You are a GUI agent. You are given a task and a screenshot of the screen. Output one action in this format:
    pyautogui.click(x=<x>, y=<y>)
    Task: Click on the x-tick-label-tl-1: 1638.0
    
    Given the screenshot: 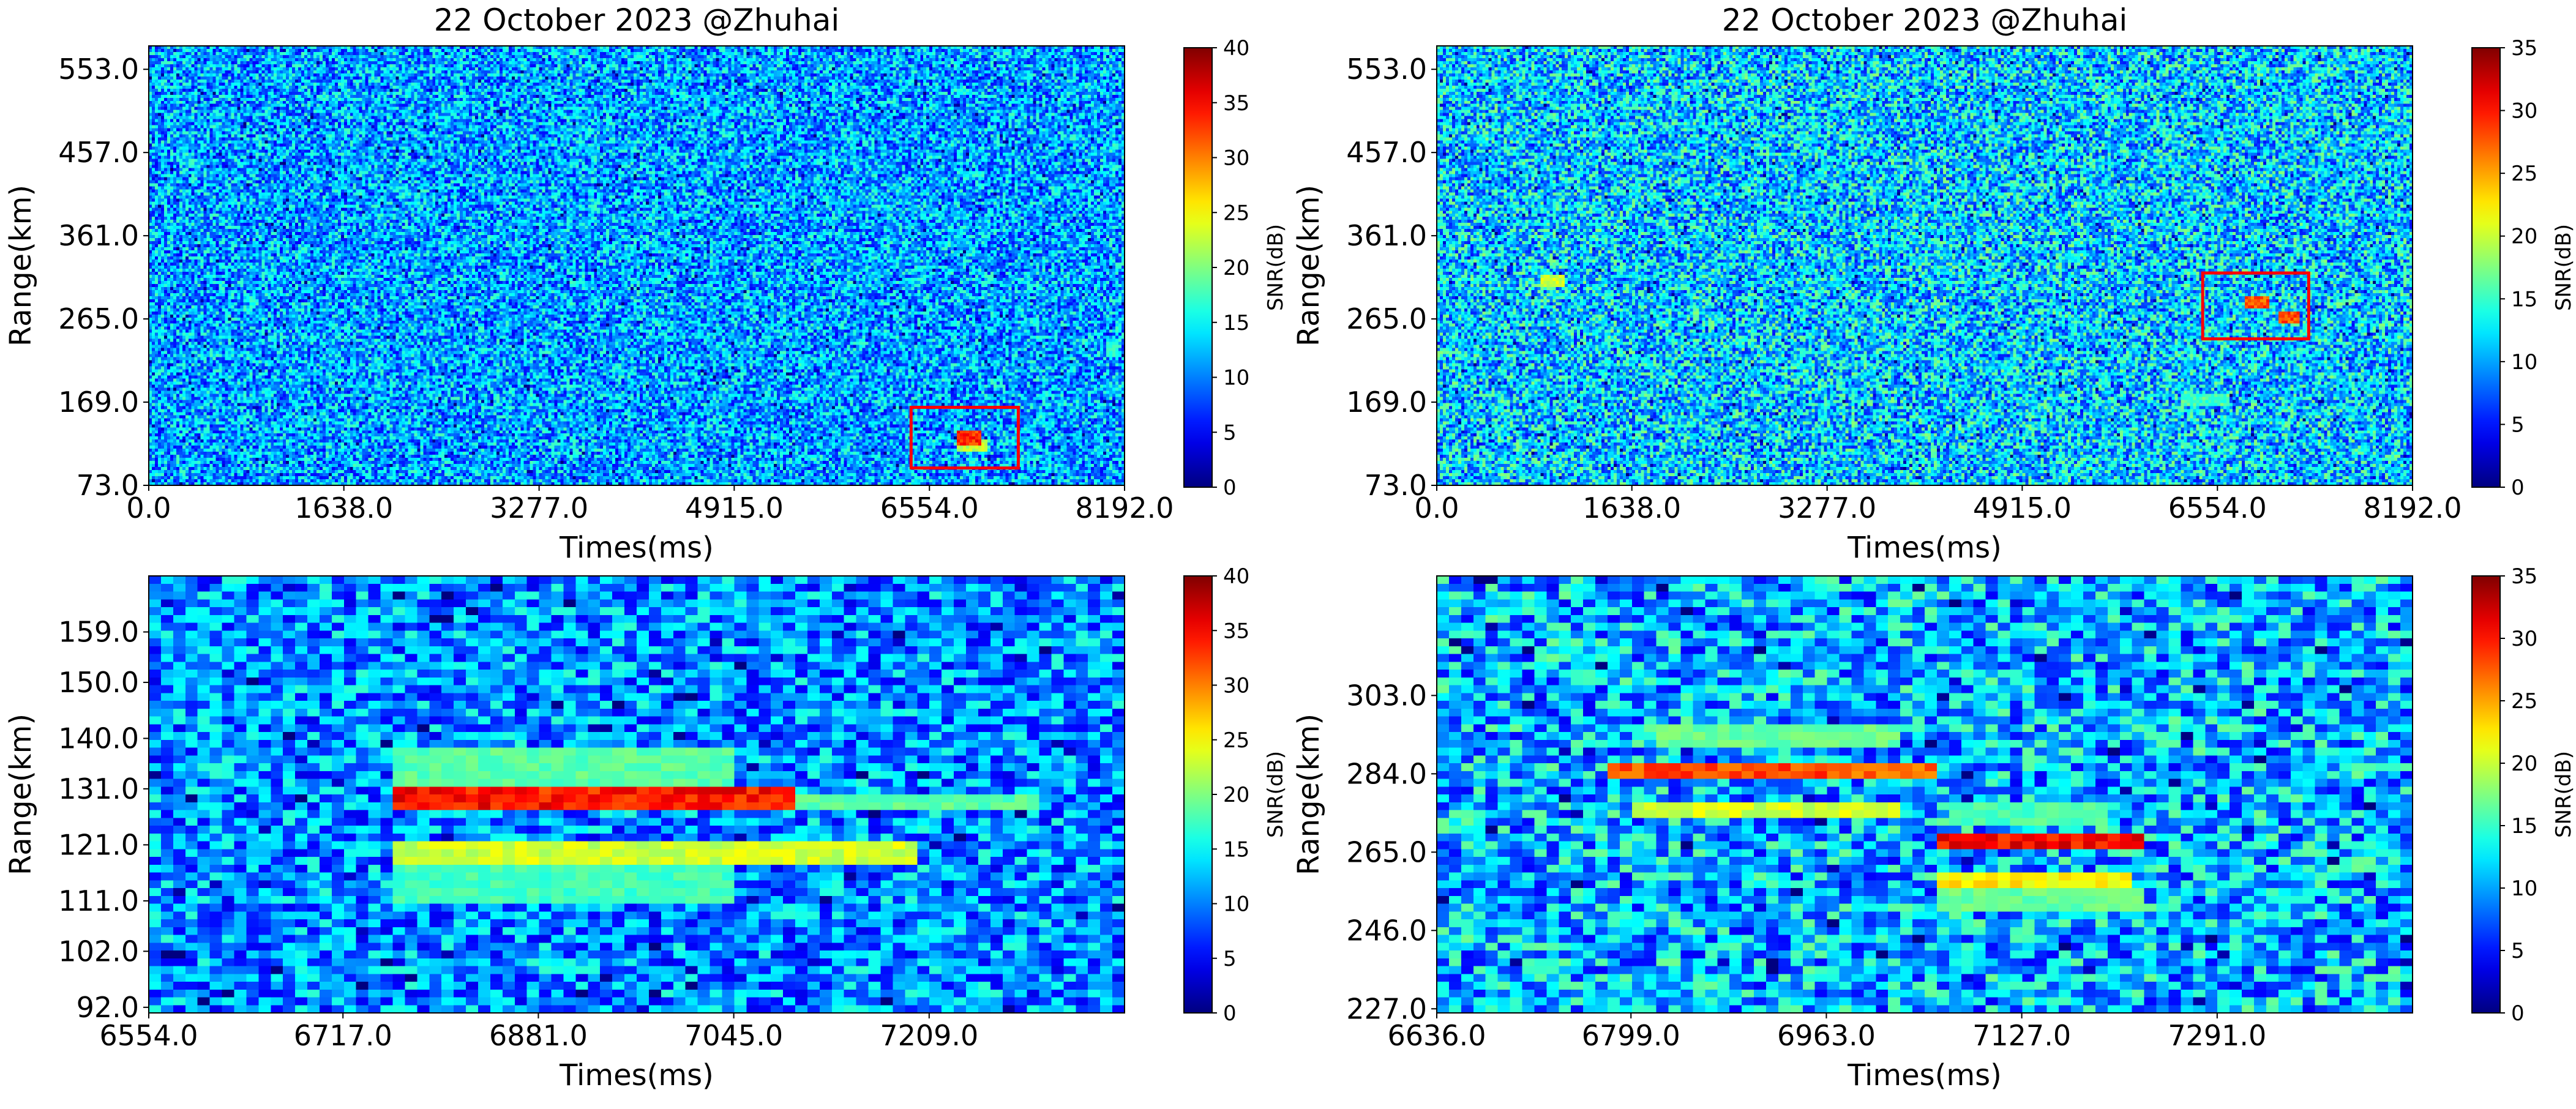 What is the action you would take?
    pyautogui.click(x=343, y=508)
    